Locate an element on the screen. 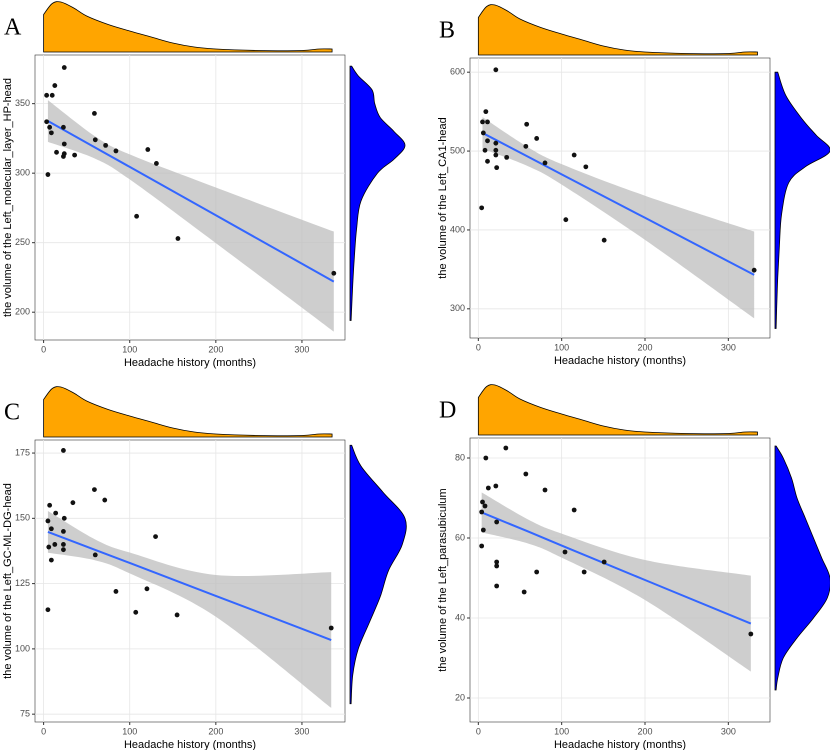 This screenshot has width=830, height=750. y-tick-label: 75 is located at coordinates (25, 714).